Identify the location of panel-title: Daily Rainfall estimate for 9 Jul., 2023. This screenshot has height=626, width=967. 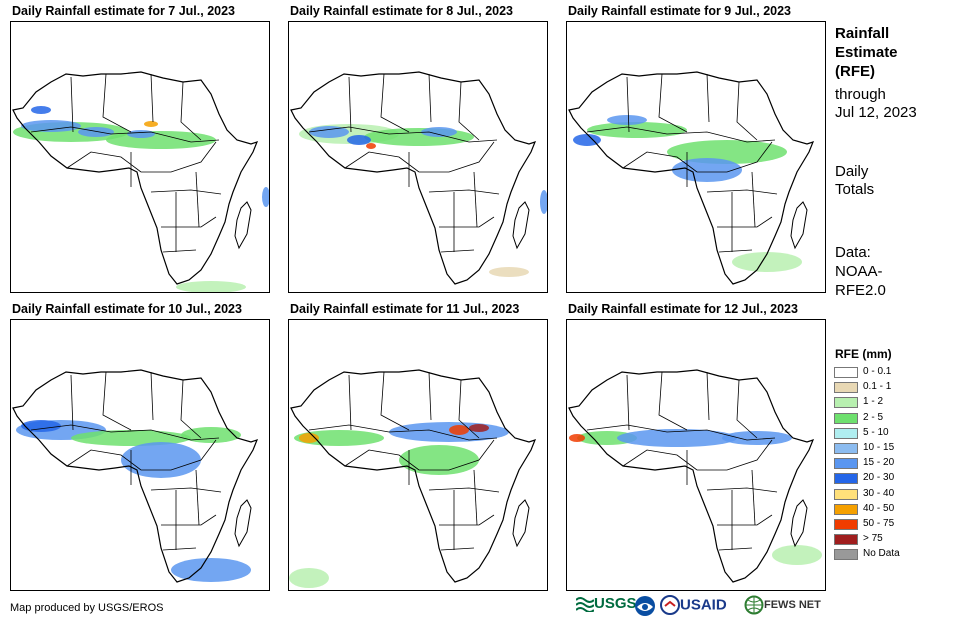
(680, 11).